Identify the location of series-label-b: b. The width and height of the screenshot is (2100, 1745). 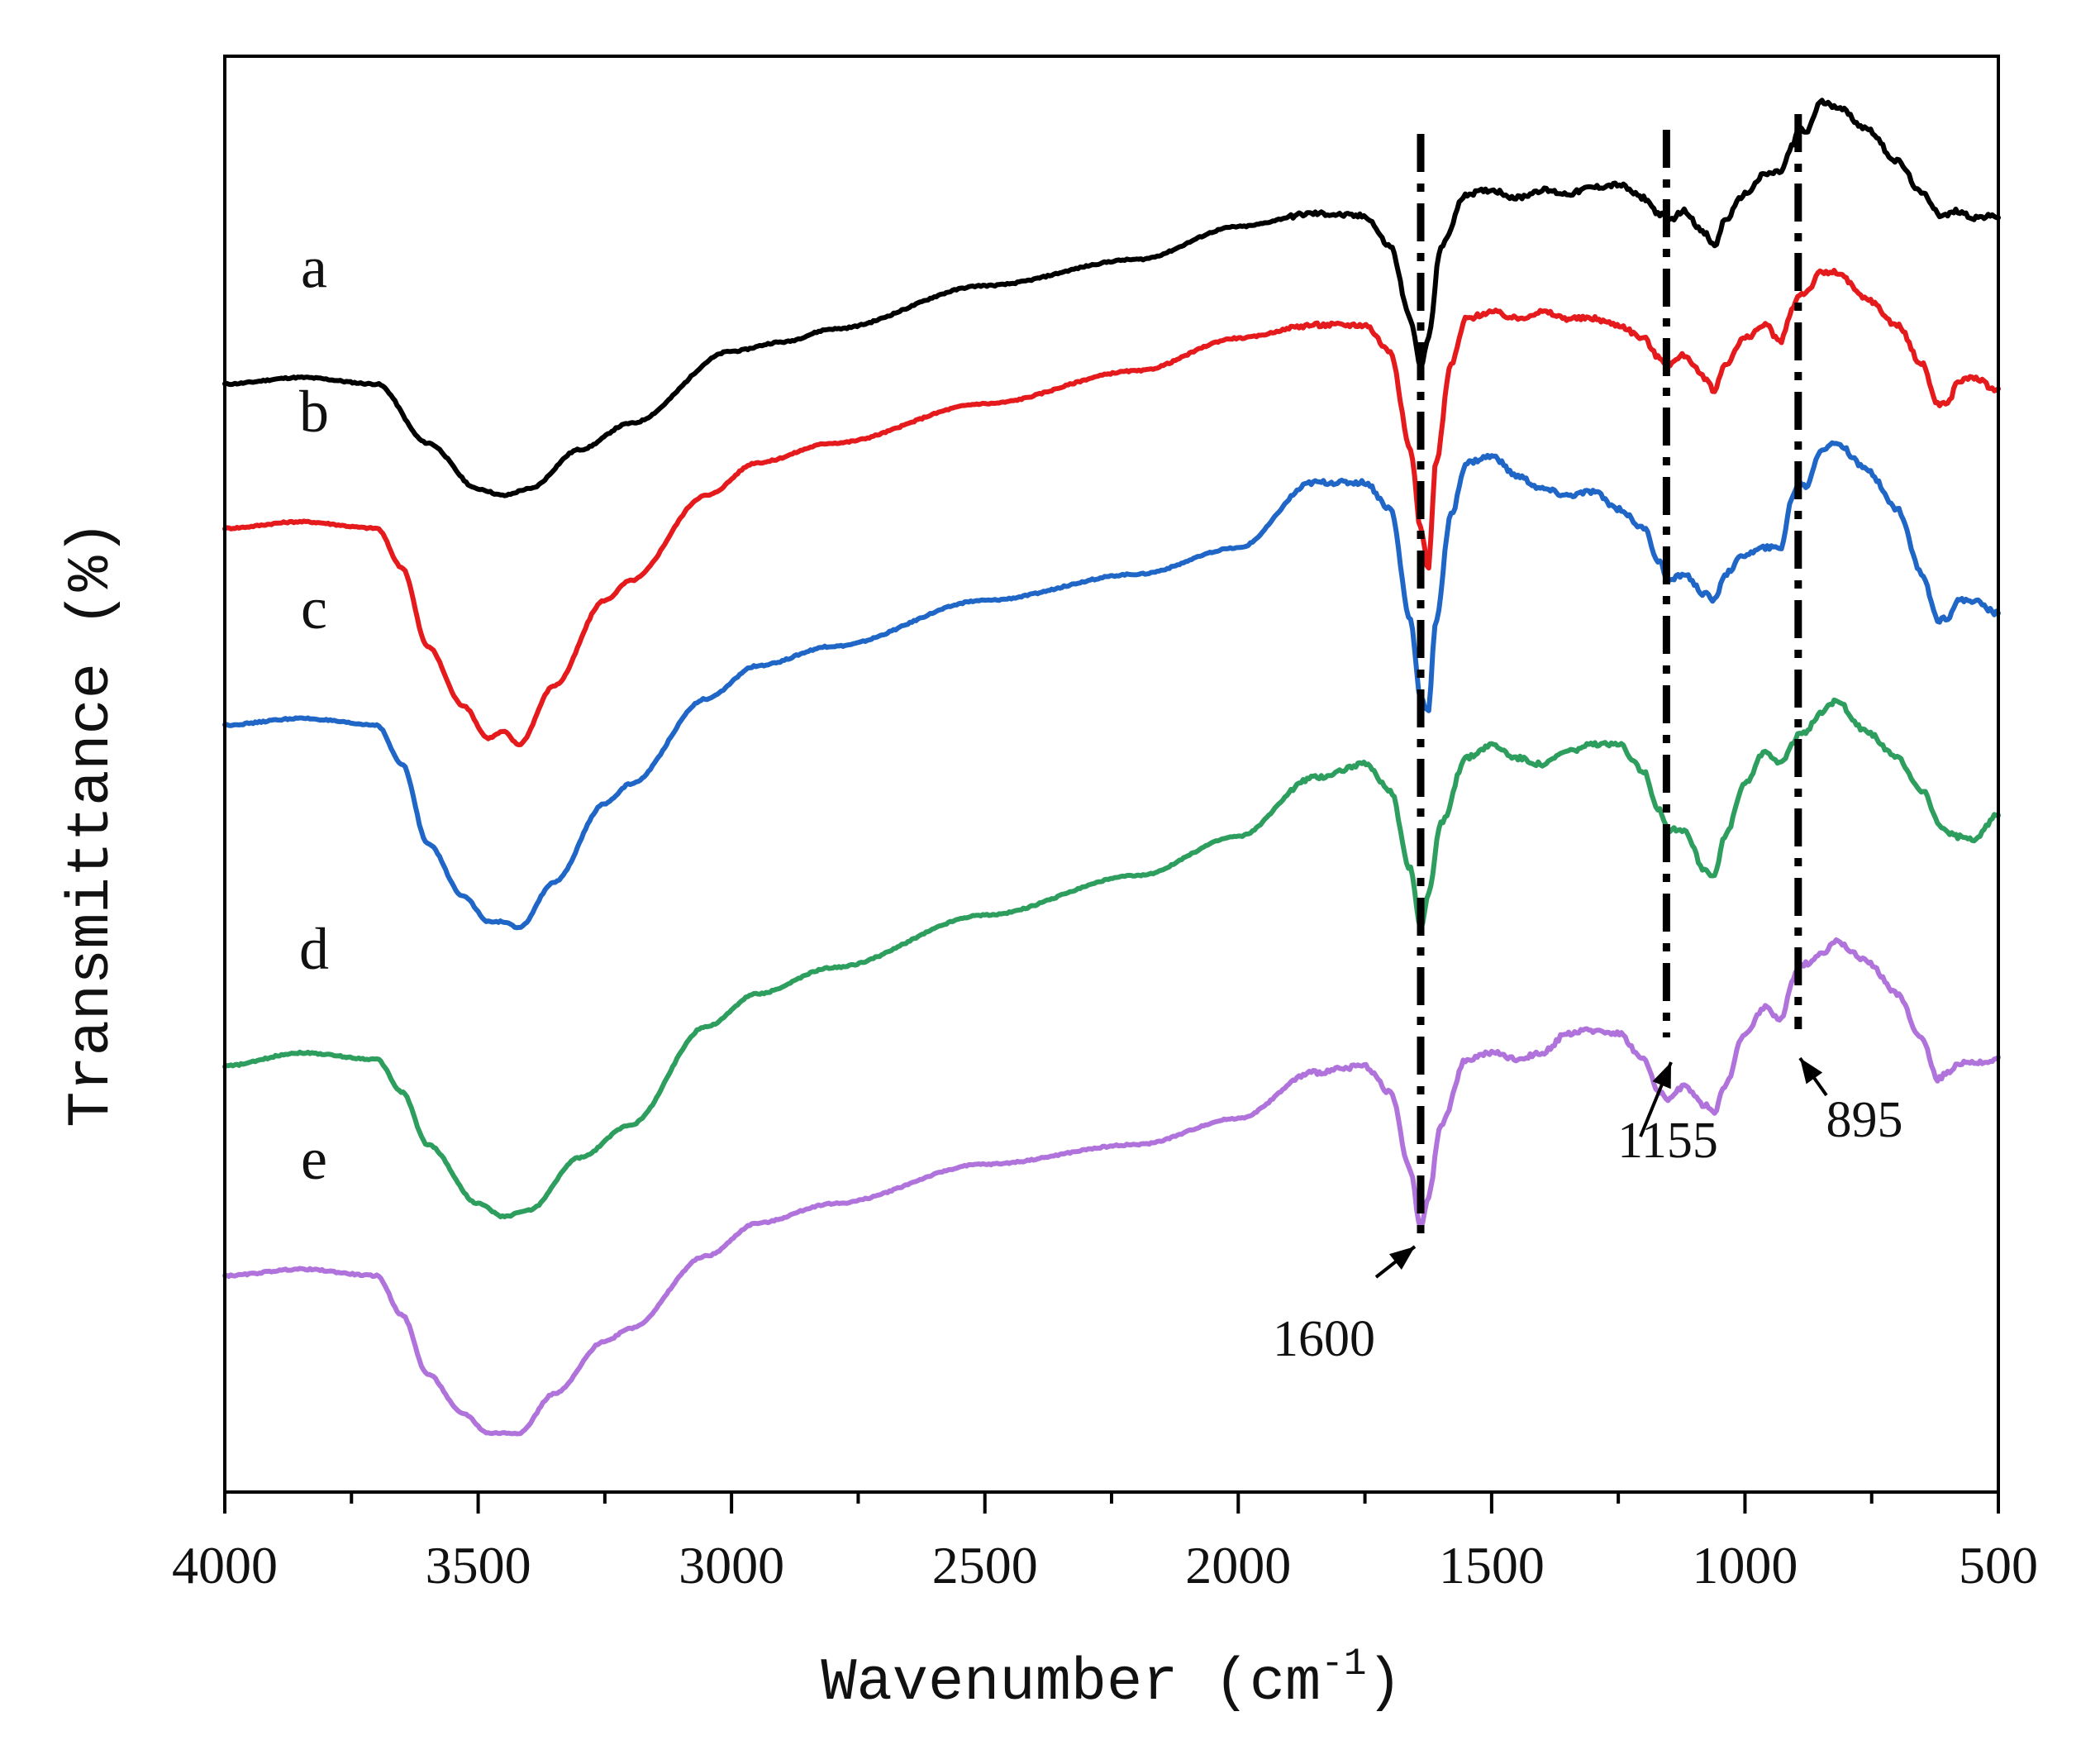
(314, 412).